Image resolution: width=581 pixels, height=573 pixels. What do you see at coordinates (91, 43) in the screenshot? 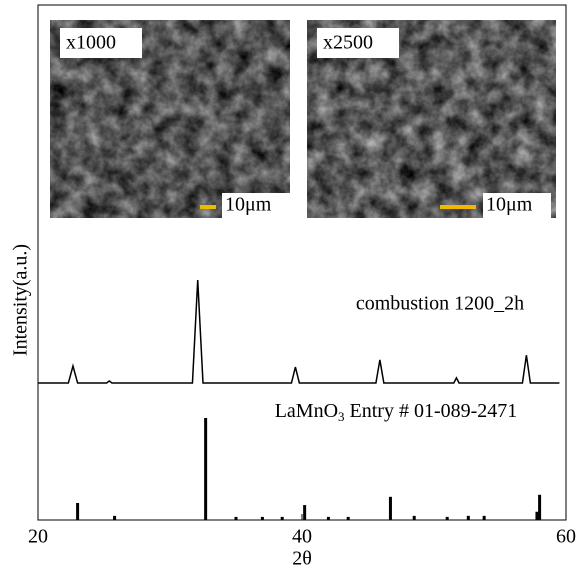
I see `inset-label: x1000` at bounding box center [91, 43].